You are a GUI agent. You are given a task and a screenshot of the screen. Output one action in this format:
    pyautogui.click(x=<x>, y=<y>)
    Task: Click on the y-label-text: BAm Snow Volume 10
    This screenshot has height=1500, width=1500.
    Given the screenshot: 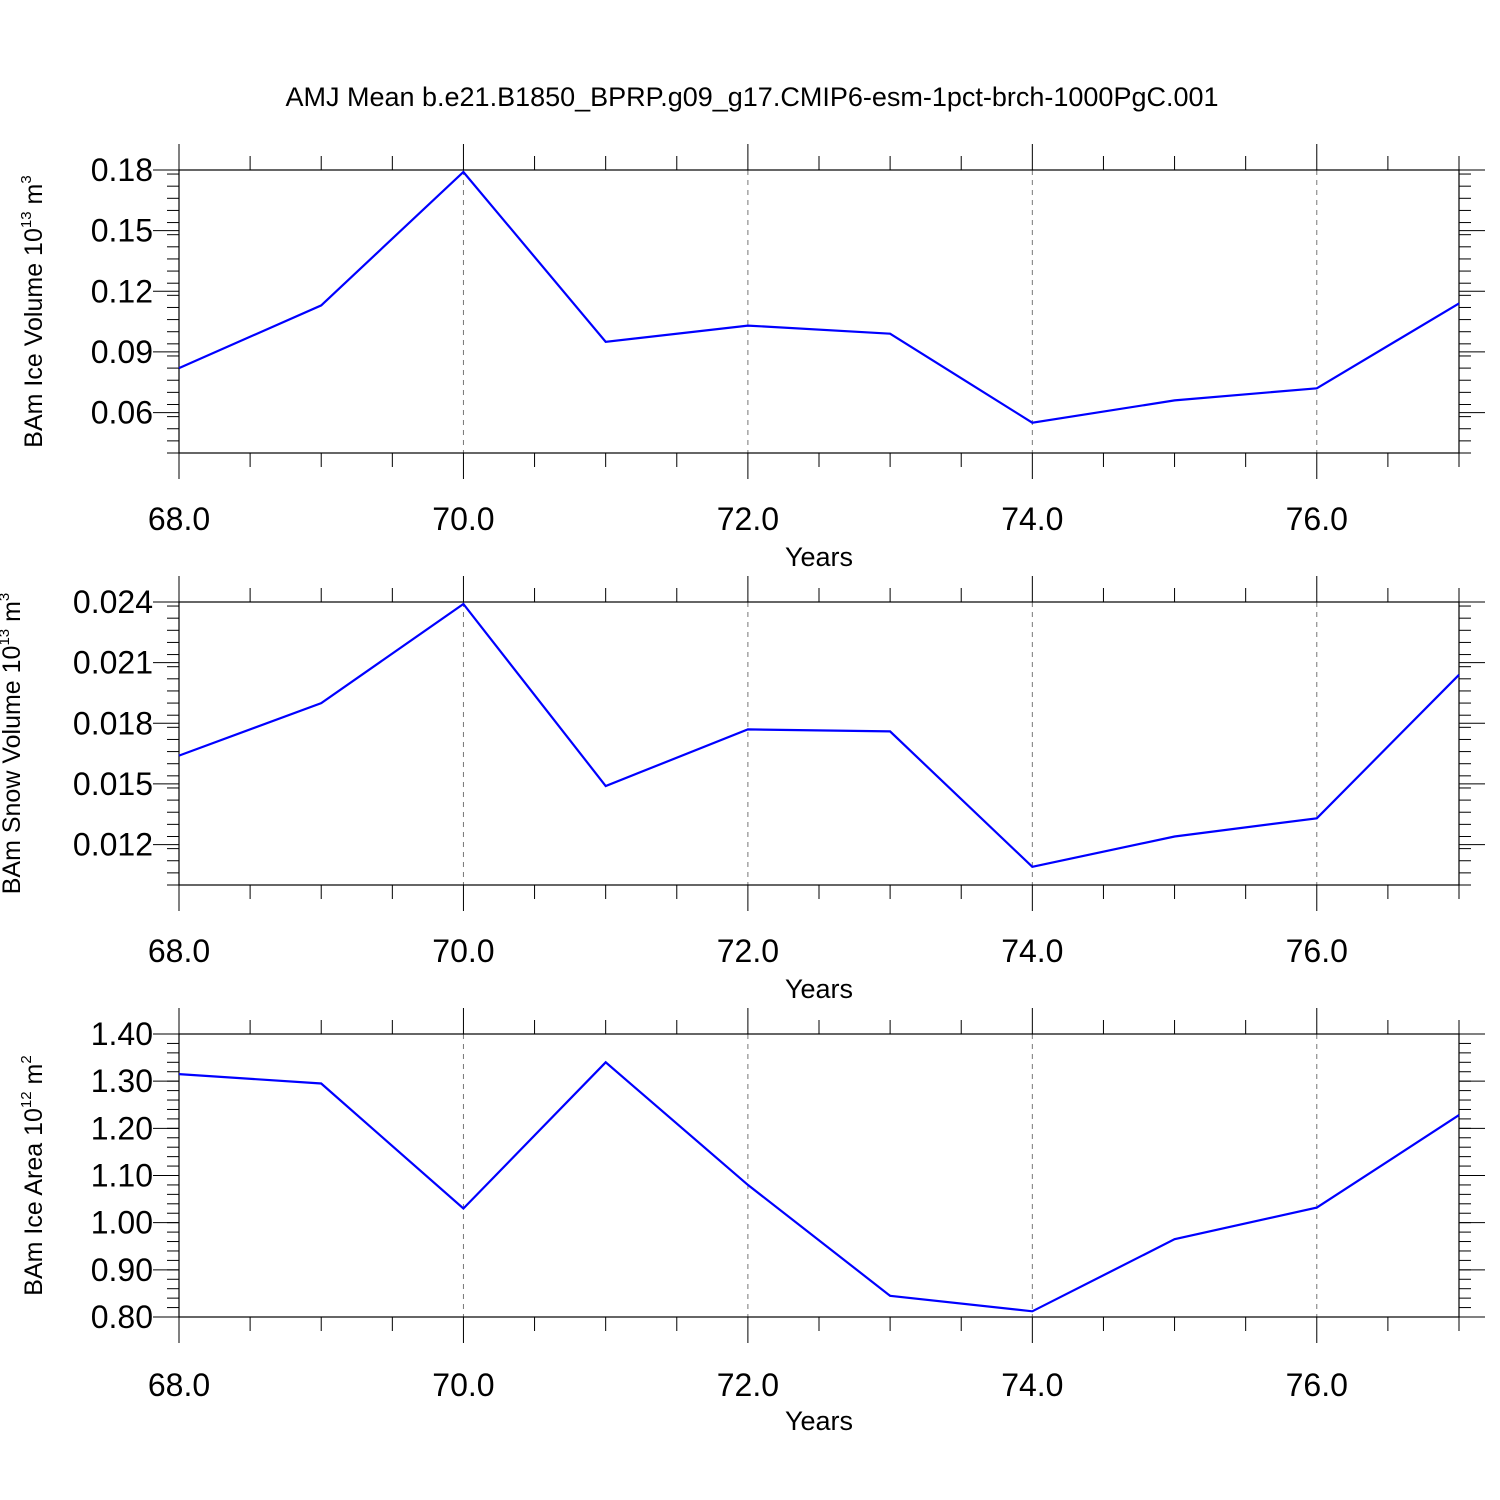 What is the action you would take?
    pyautogui.click(x=13, y=770)
    